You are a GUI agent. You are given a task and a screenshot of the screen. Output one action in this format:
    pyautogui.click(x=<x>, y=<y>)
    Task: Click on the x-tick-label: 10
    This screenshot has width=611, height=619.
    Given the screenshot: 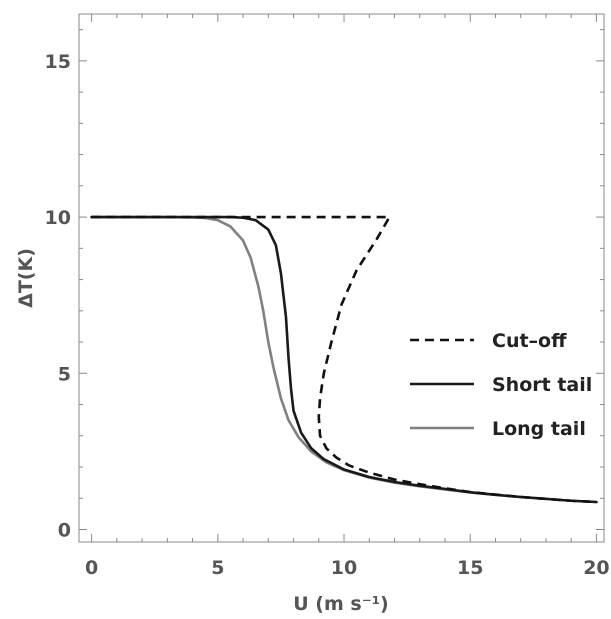 What is the action you would take?
    pyautogui.click(x=344, y=568)
    